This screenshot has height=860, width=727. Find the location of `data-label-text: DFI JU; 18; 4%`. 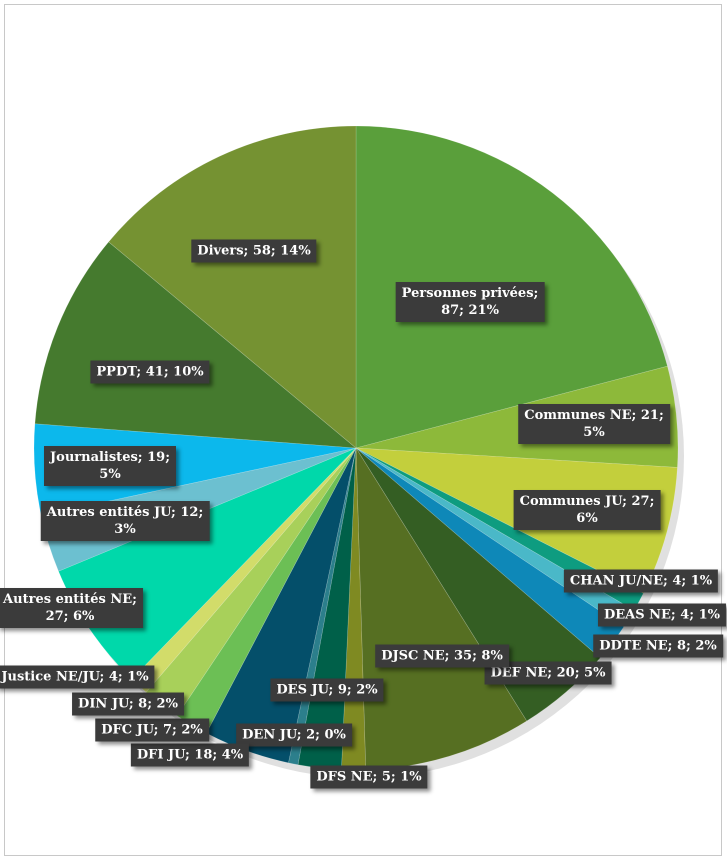

data-label-text: DFI JU; 18; 4% is located at coordinates (190, 755).